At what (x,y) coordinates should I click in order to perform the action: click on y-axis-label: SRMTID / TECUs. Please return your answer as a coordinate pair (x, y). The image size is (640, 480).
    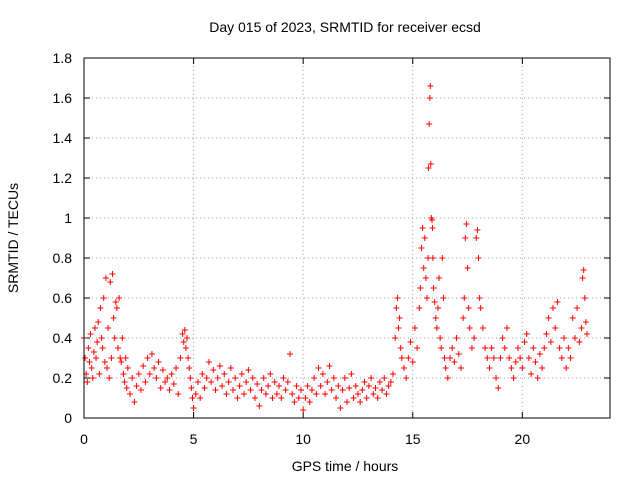
    Looking at the image, I should click on (13, 238).